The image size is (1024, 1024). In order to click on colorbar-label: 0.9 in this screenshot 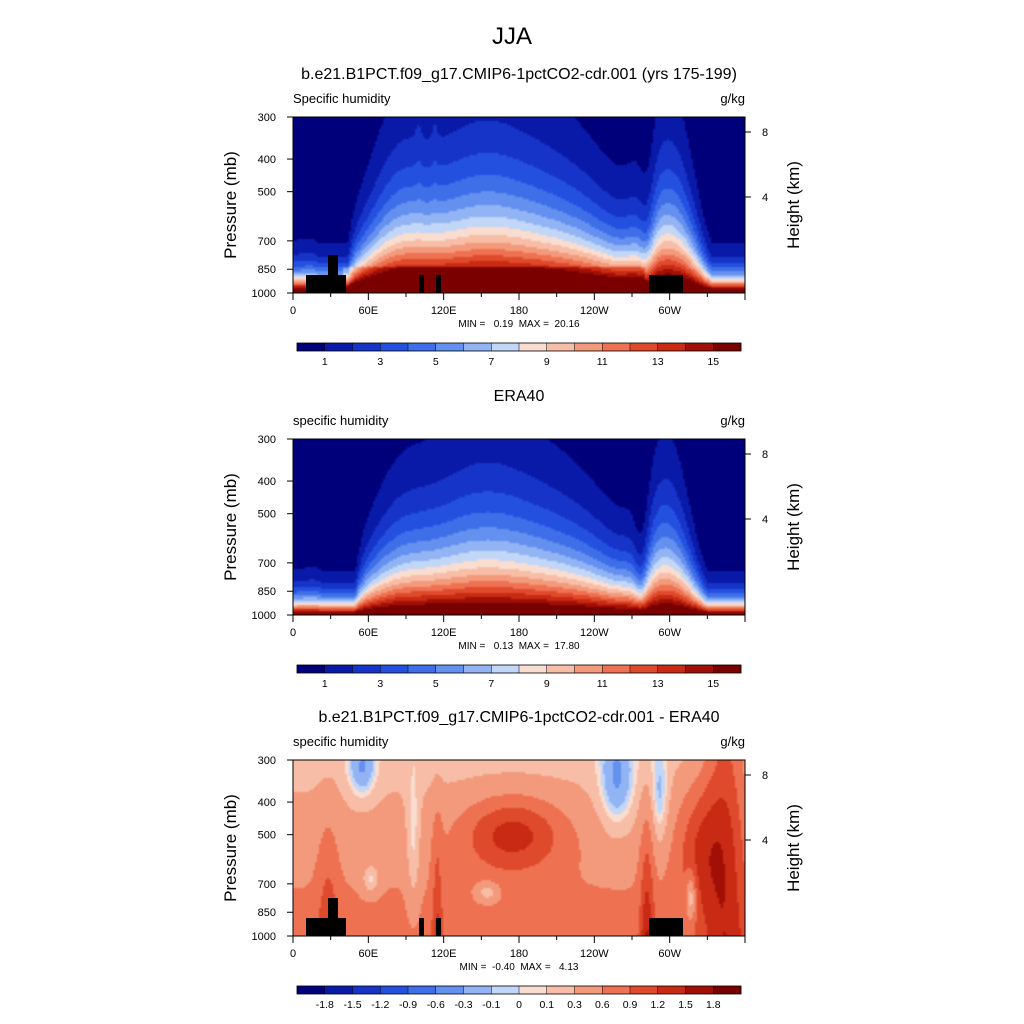, I will do `click(630, 1005)`.